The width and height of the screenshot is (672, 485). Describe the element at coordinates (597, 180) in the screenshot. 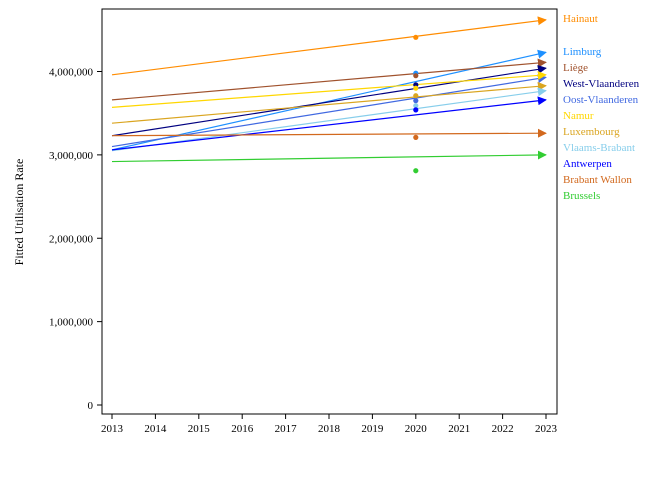

I see `legend-entry-brabant-wallon: Brabant Wallon` at that location.